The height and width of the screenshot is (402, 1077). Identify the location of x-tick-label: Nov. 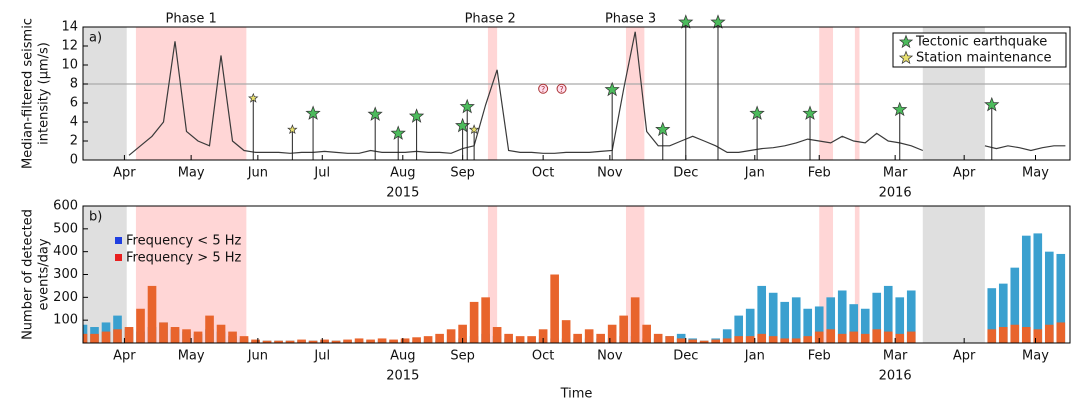
(610, 356).